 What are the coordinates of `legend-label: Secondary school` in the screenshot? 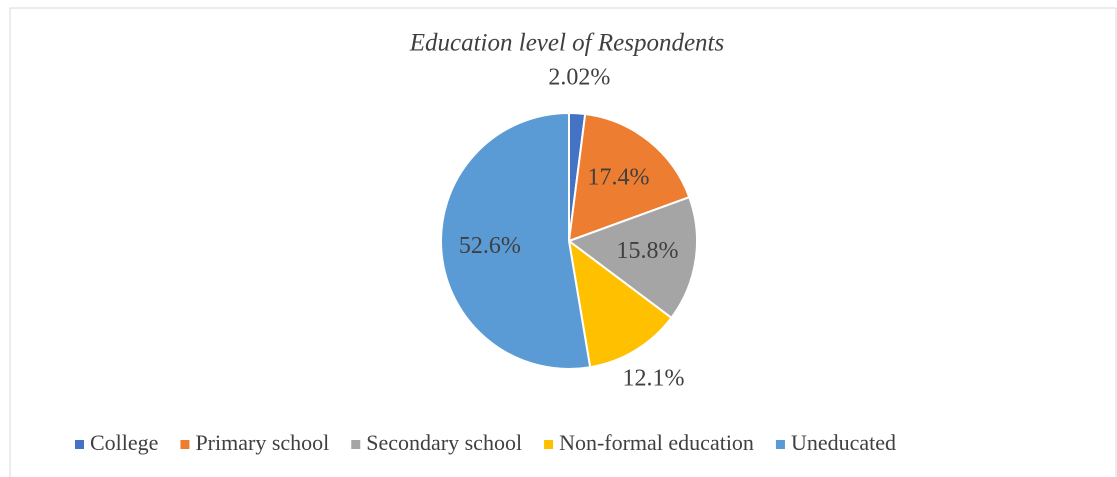 It's located at (444, 442).